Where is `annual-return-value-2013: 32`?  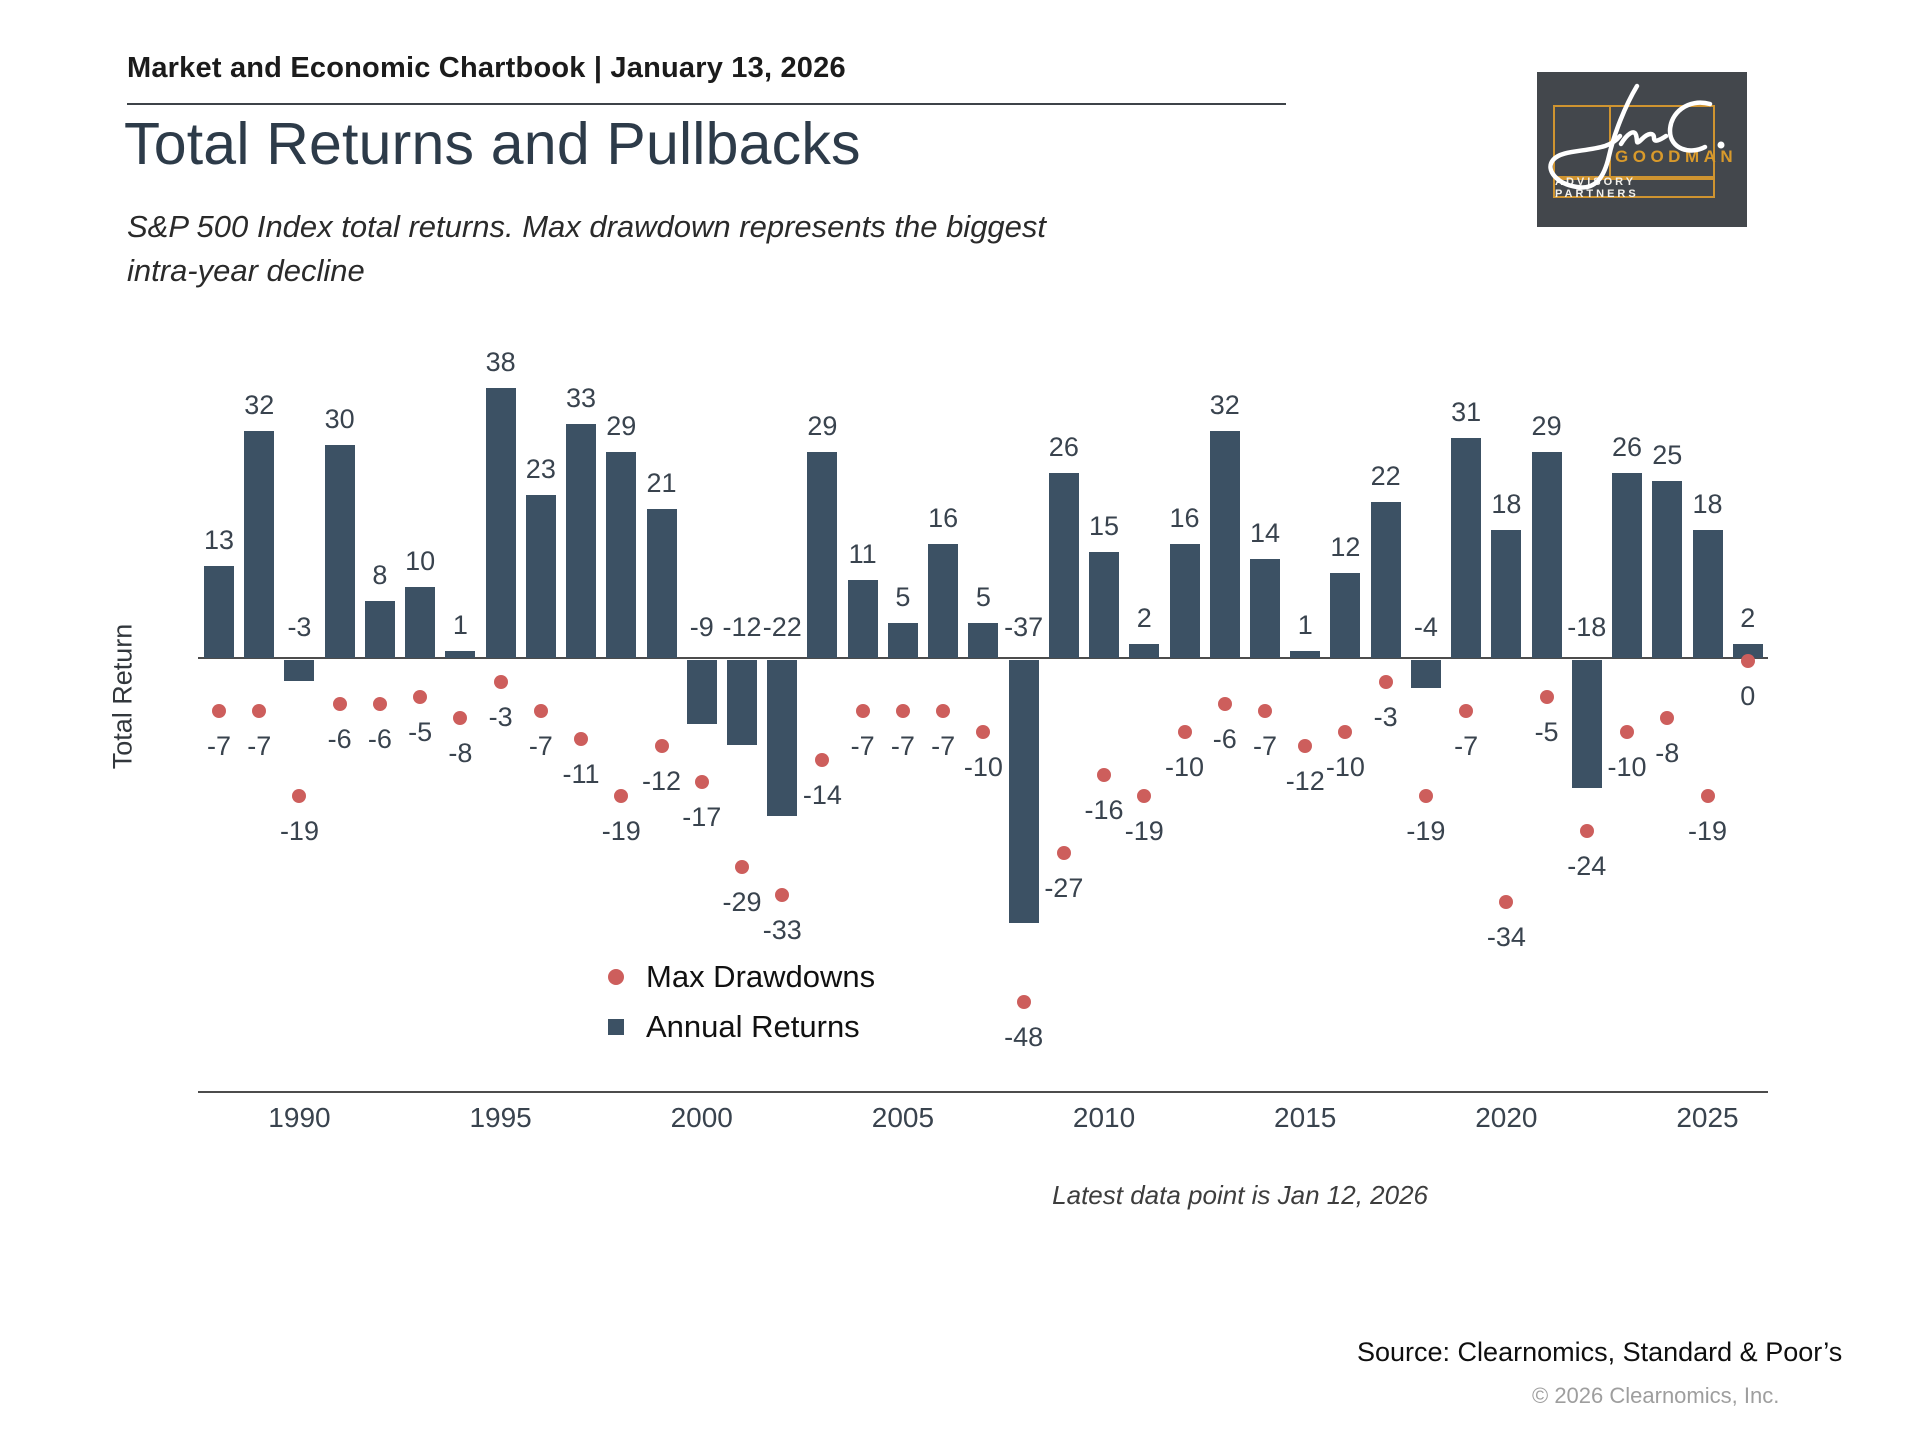 annual-return-value-2013: 32 is located at coordinates (1224, 404).